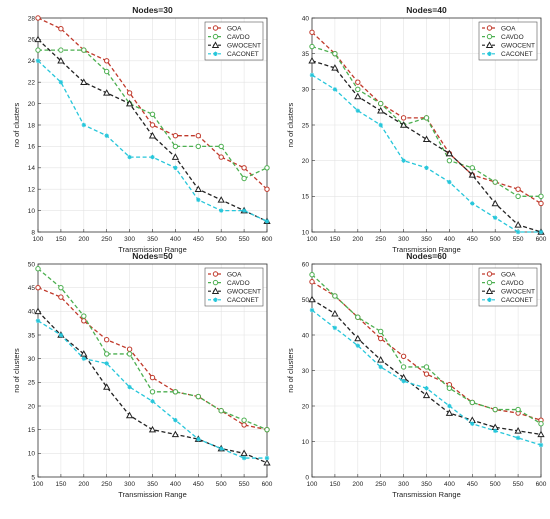 The width and height of the screenshot is (550, 519). What do you see at coordinates (32, 147) in the screenshot?
I see `y-tick-label: 16` at bounding box center [32, 147].